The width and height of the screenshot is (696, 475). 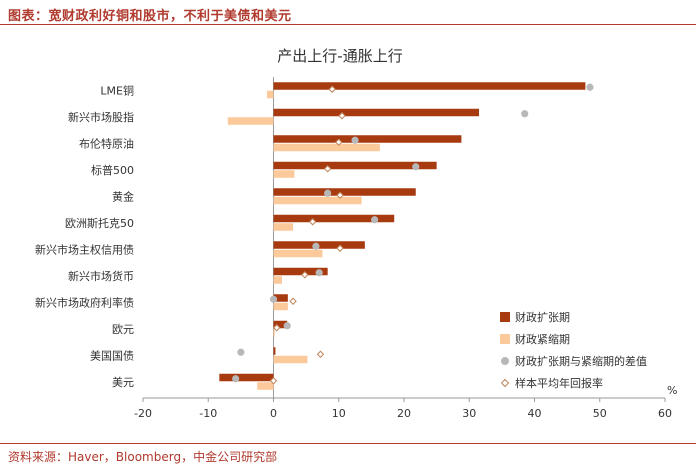 I want to click on x-tick-label: -10, so click(x=208, y=413).